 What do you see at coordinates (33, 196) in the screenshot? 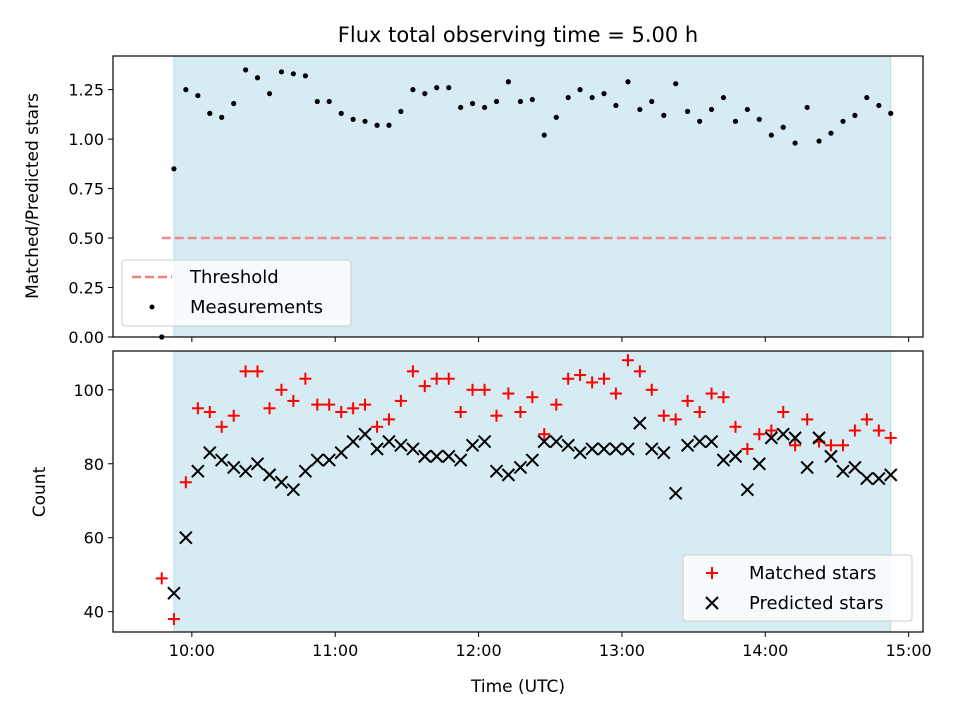
I see `top-ylabel: Matched/Predicted stars` at bounding box center [33, 196].